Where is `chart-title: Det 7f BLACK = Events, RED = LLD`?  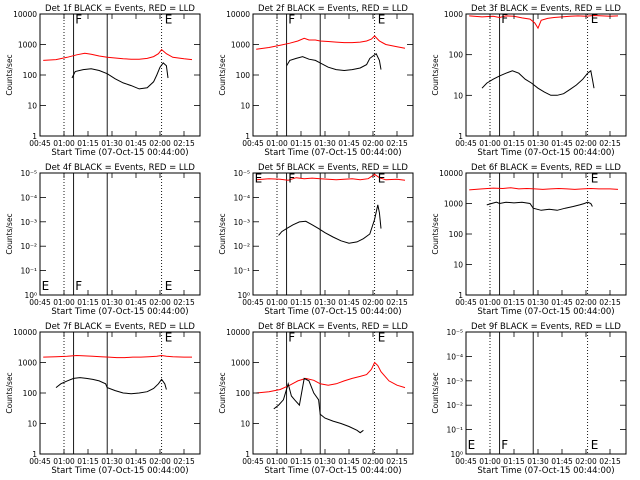
chart-title: Det 7f BLACK = Events, RED = LLD is located at coordinates (120, 327).